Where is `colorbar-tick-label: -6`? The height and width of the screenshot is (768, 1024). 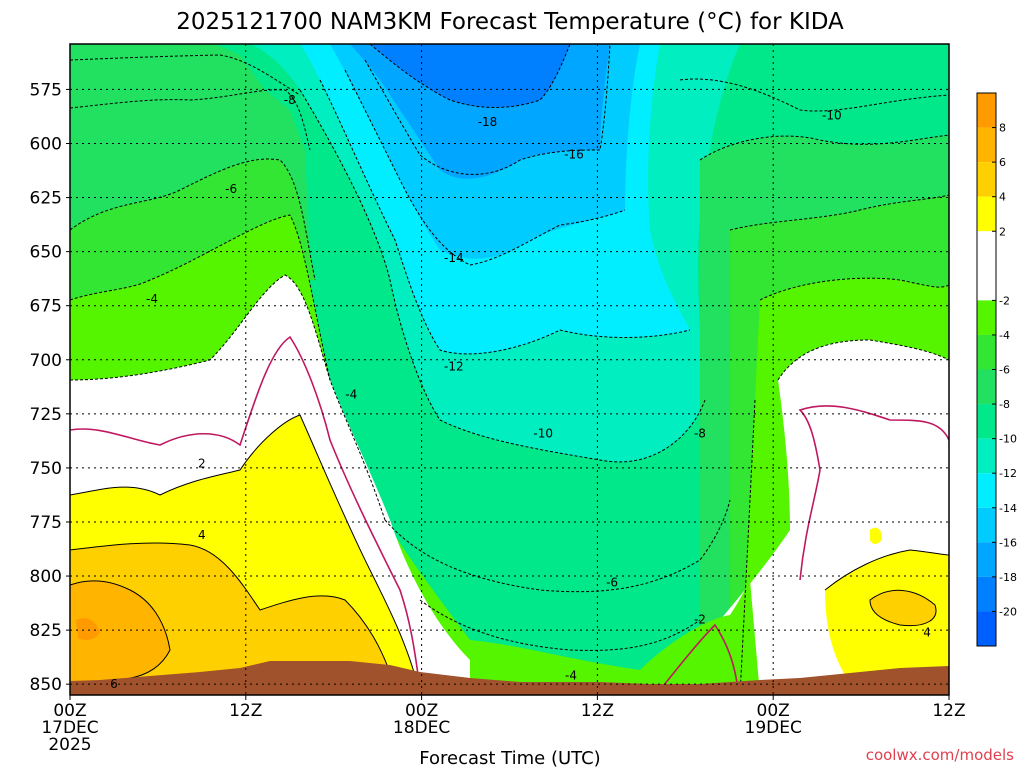
colorbar-tick-label: -6 is located at coordinates (1004, 370).